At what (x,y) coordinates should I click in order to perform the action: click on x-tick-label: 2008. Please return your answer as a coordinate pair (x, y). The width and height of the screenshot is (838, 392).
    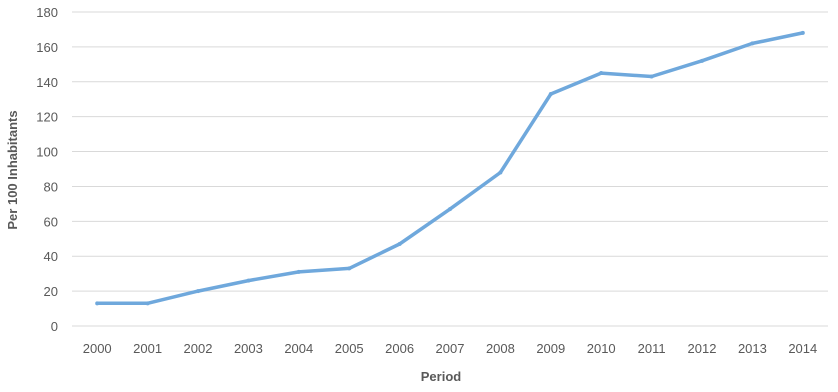
    Looking at the image, I should click on (500, 348).